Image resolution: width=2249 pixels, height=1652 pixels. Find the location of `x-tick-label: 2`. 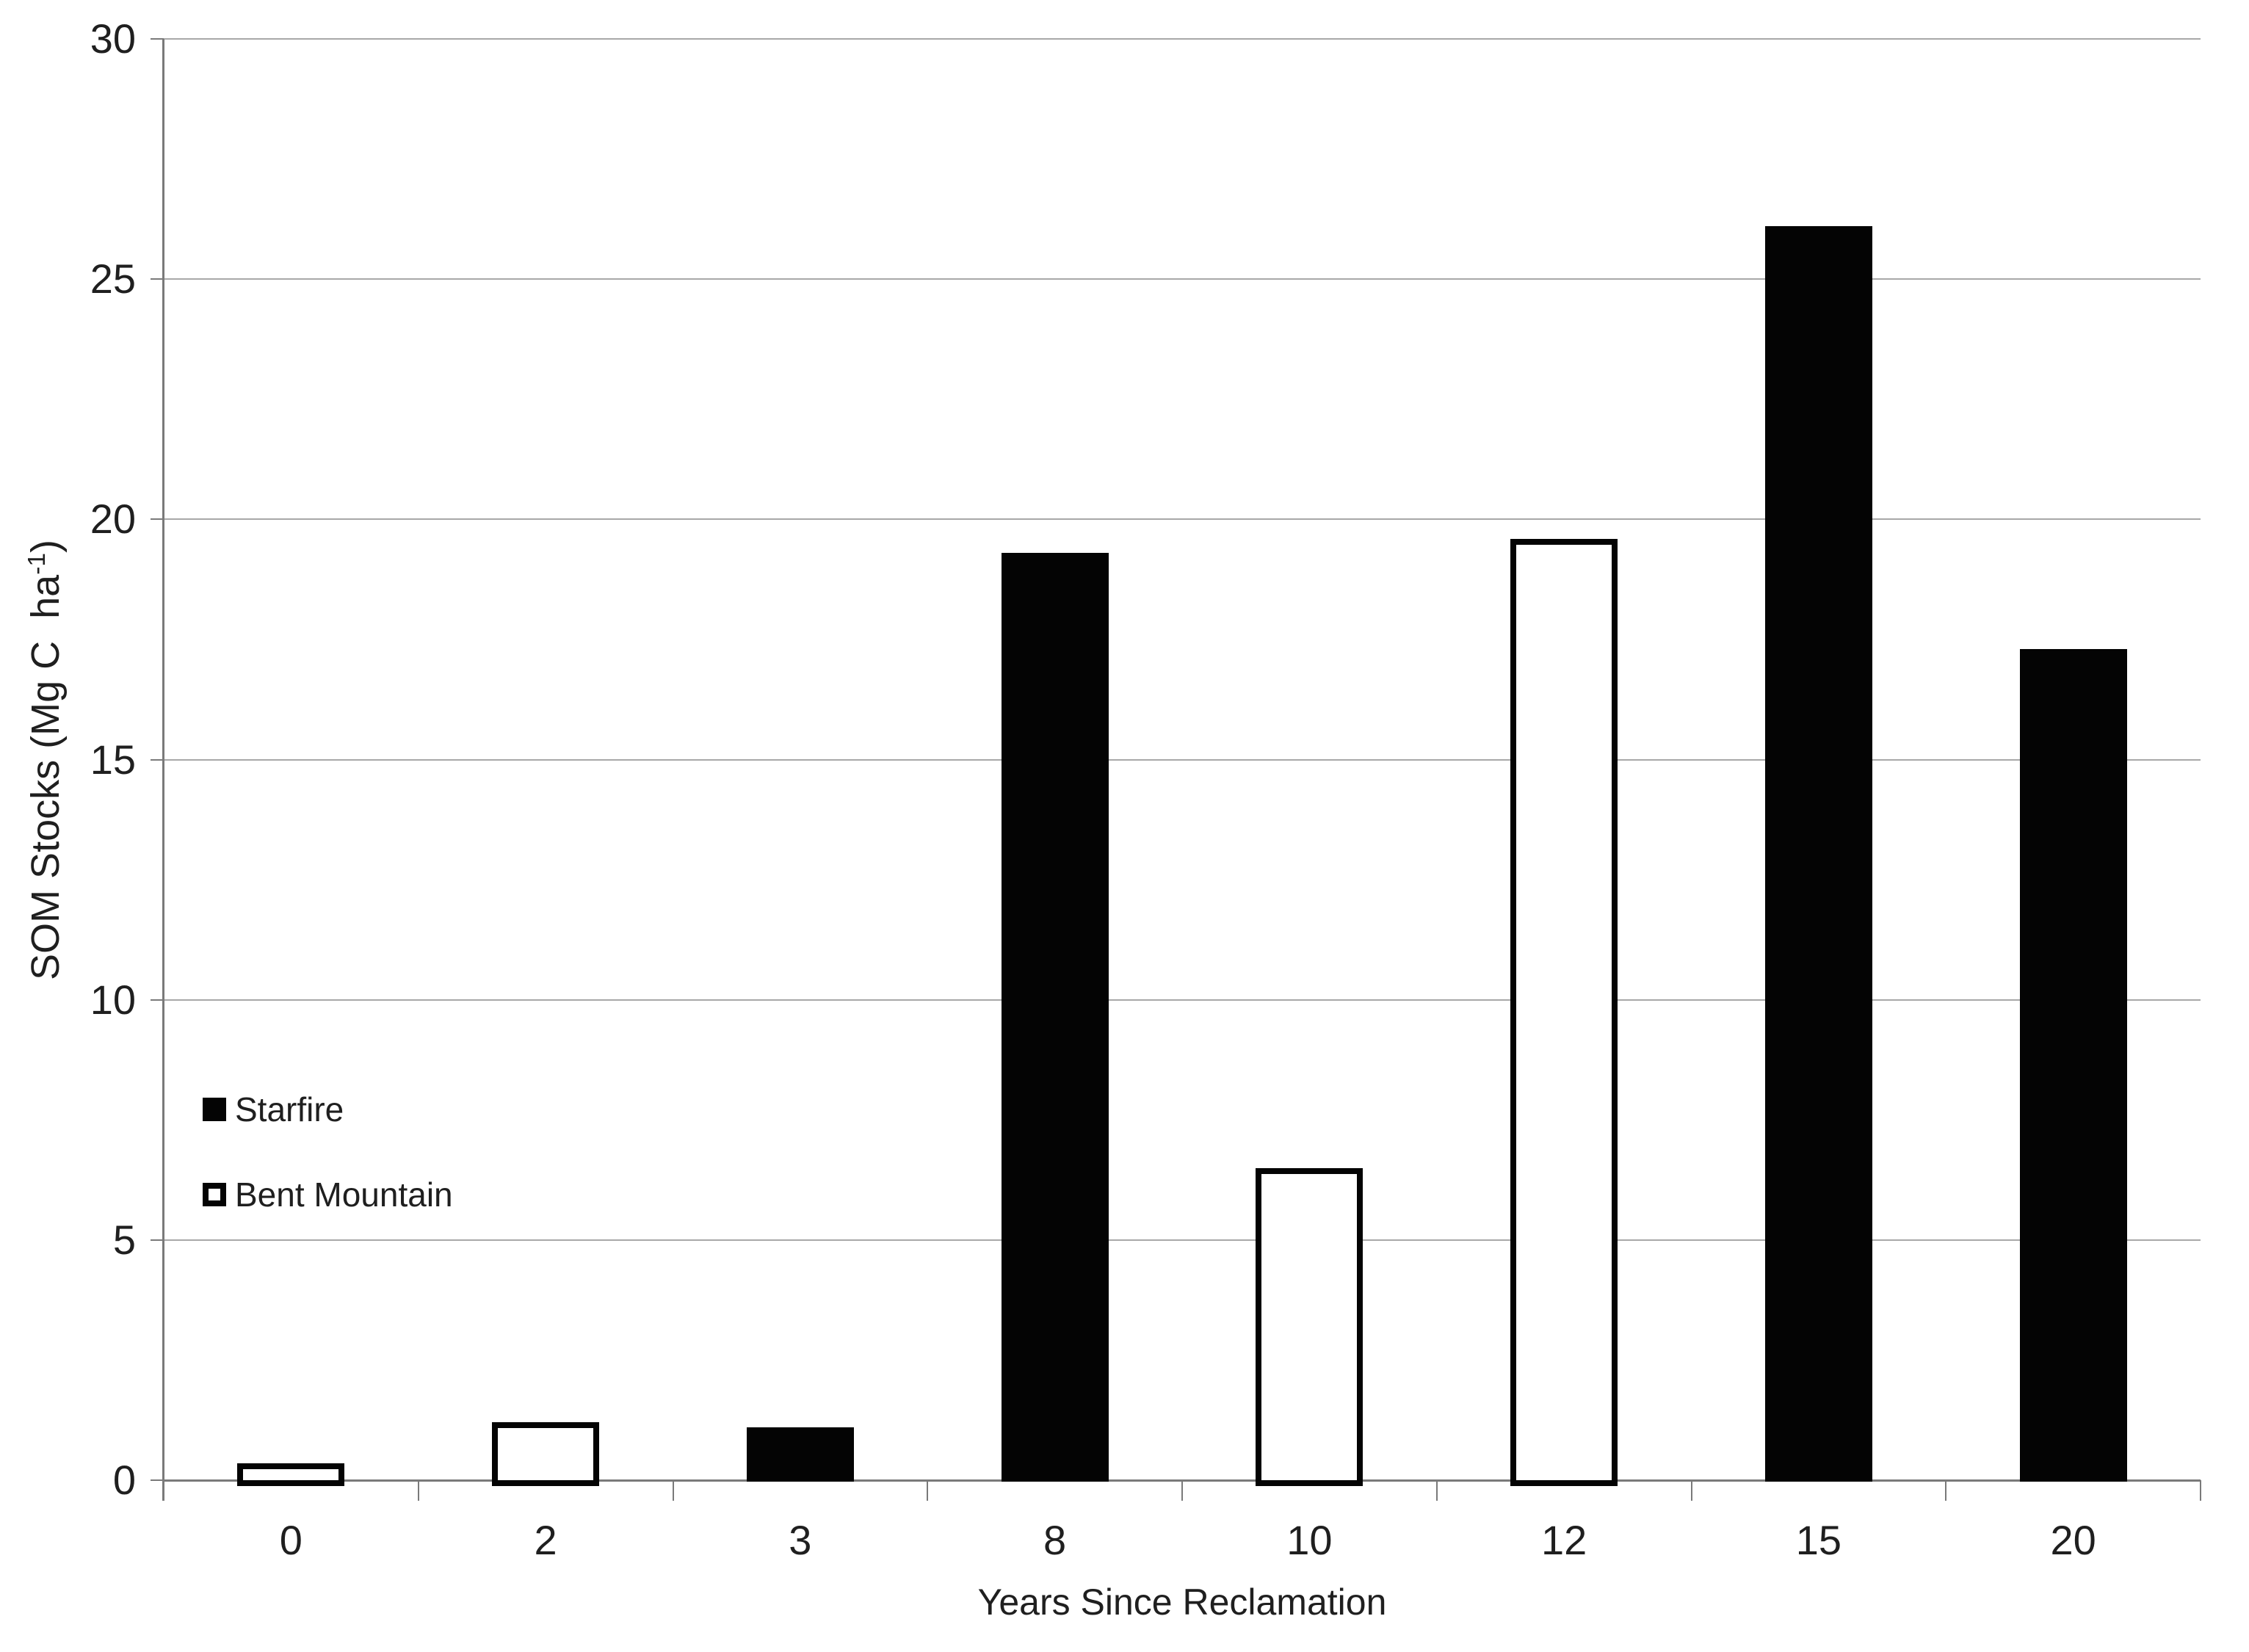

x-tick-label: 2 is located at coordinates (545, 1540).